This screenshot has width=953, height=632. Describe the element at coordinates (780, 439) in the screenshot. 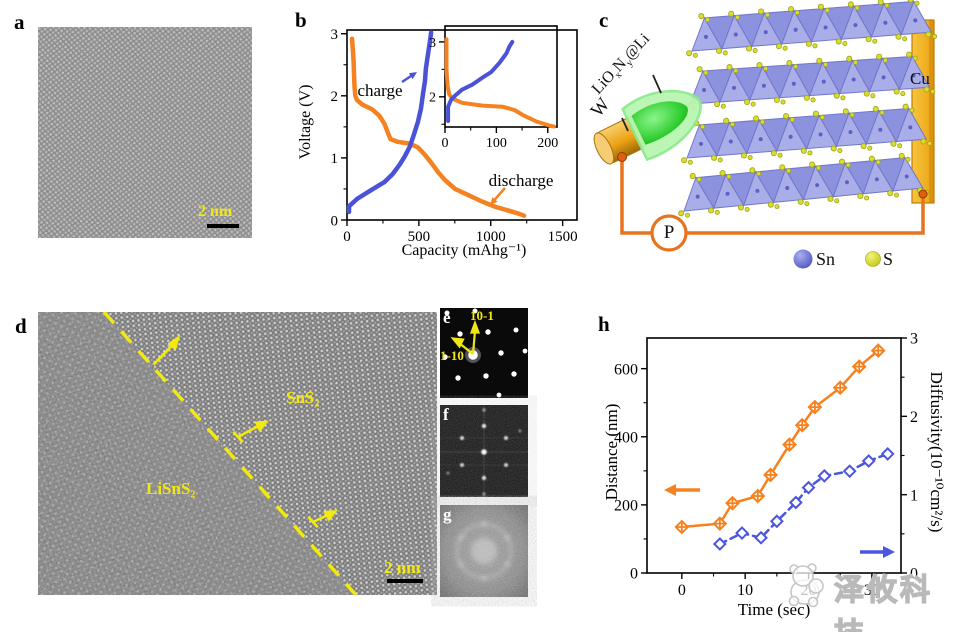

I see `series-distance` at that location.